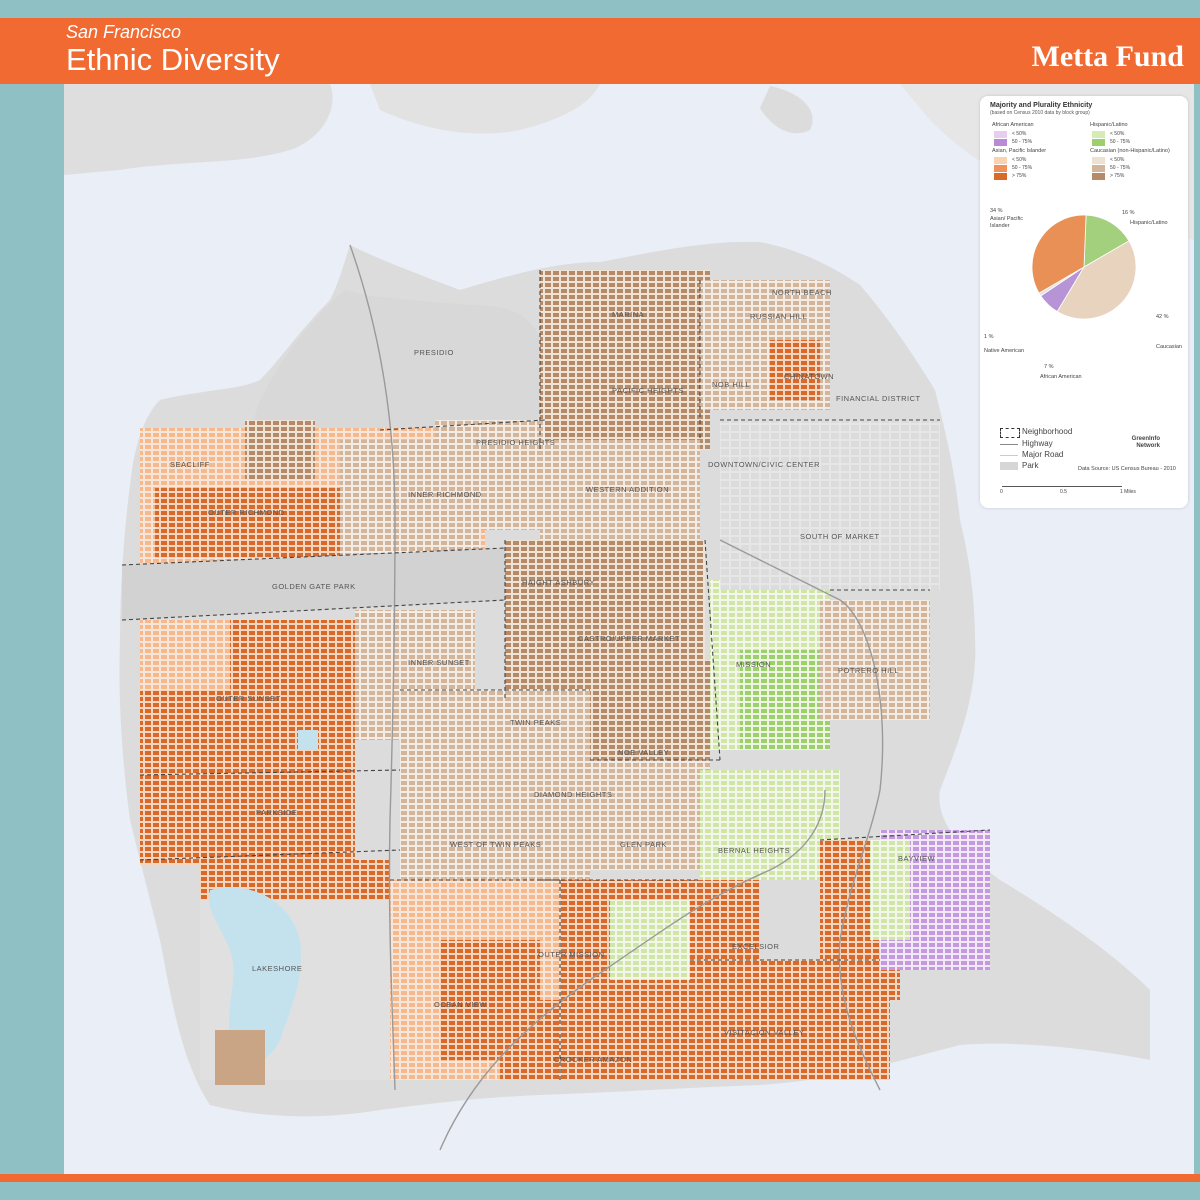 The width and height of the screenshot is (1200, 1200). What do you see at coordinates (1169, 347) in the screenshot?
I see `pie-name-label: Caucasian` at bounding box center [1169, 347].